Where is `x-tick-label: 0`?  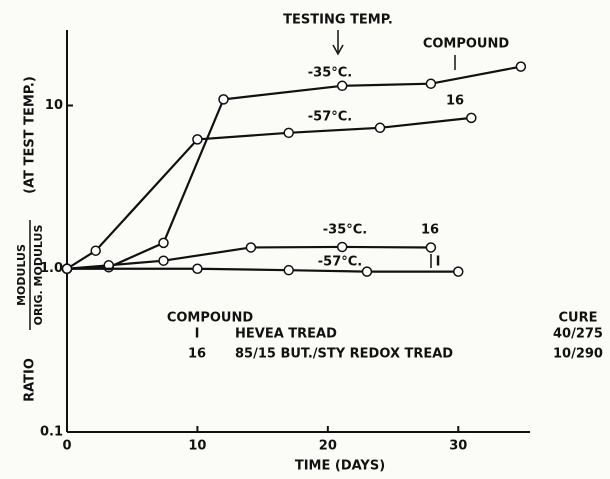 x-tick-label: 0 is located at coordinates (66, 446).